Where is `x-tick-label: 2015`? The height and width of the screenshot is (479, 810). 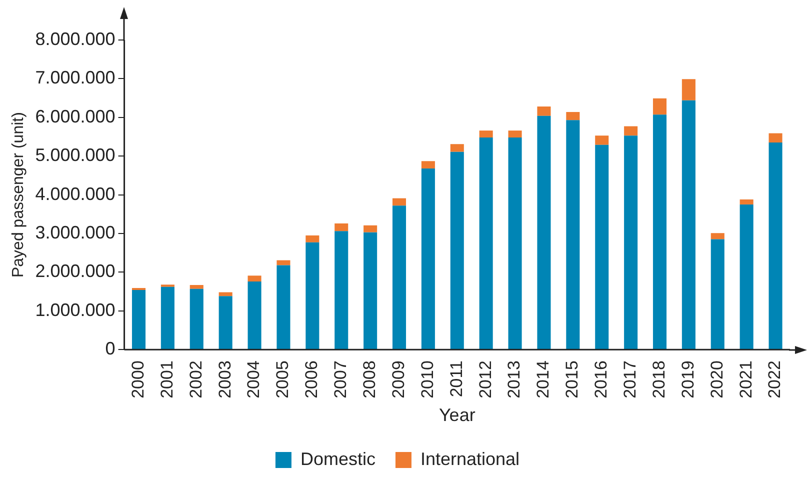 x-tick-label: 2015 is located at coordinates (572, 379).